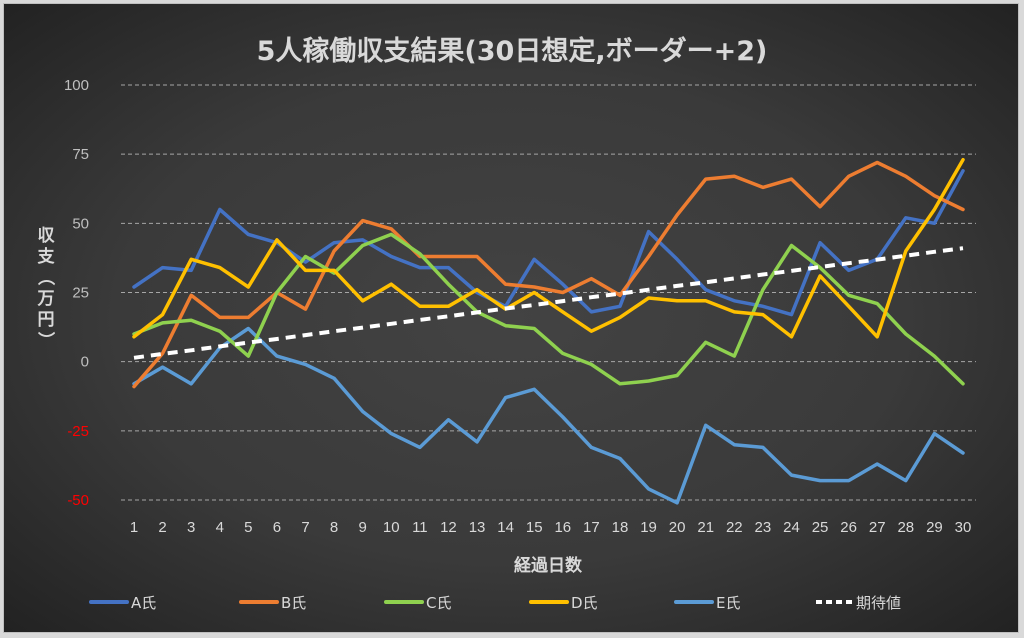  What do you see at coordinates (162, 527) in the screenshot?
I see `x-tick-label: 2` at bounding box center [162, 527].